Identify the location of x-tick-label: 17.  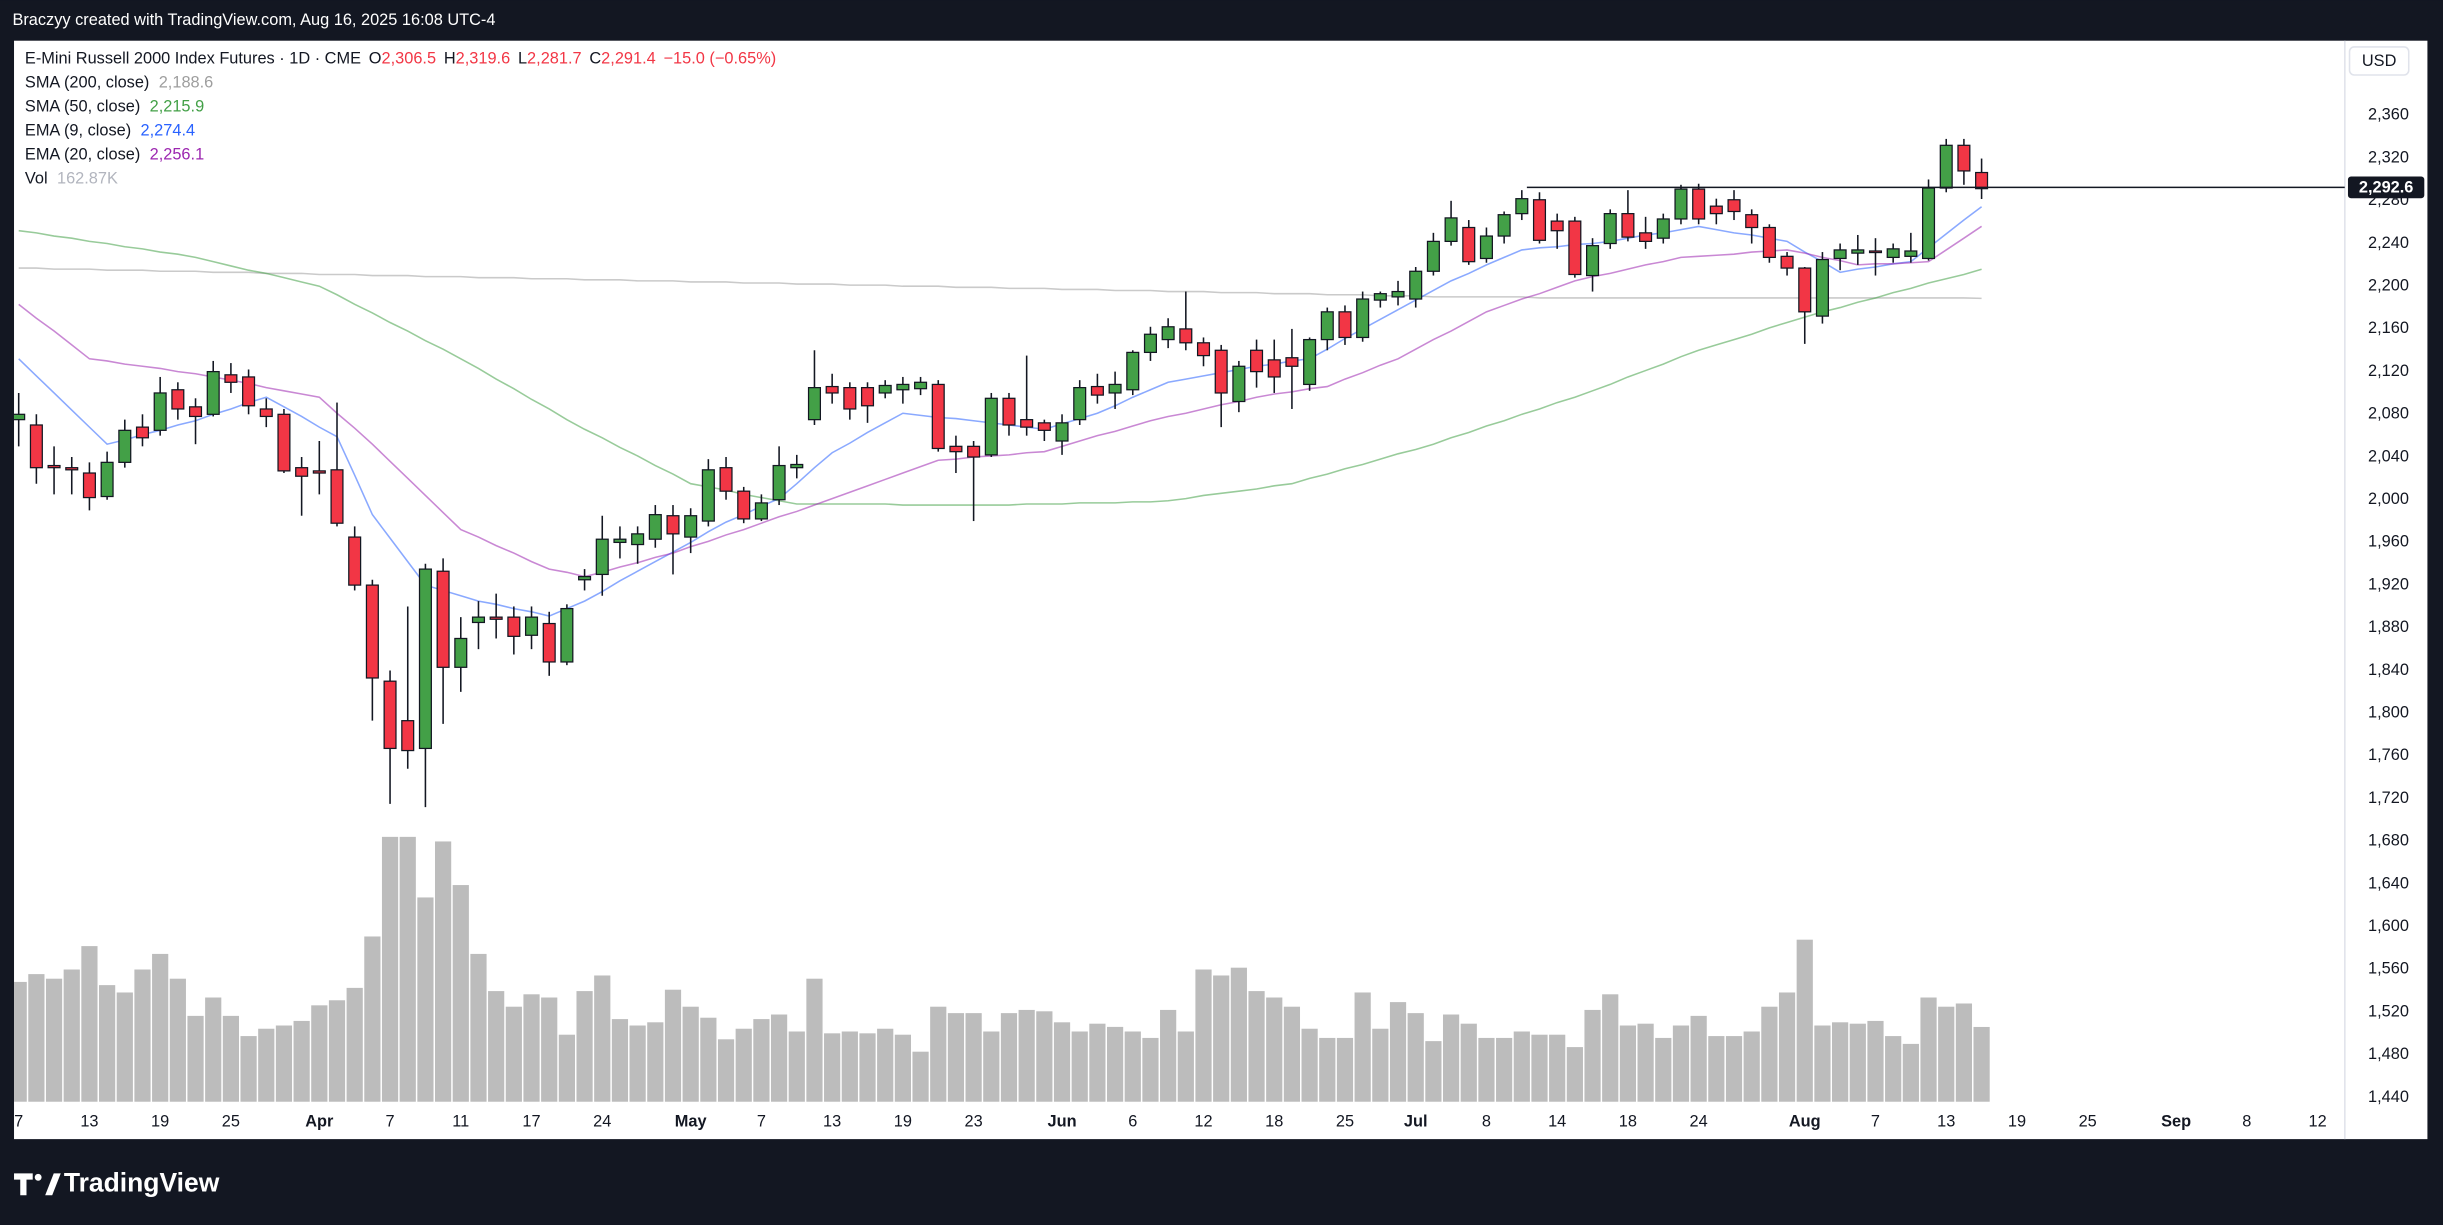
(531, 1121).